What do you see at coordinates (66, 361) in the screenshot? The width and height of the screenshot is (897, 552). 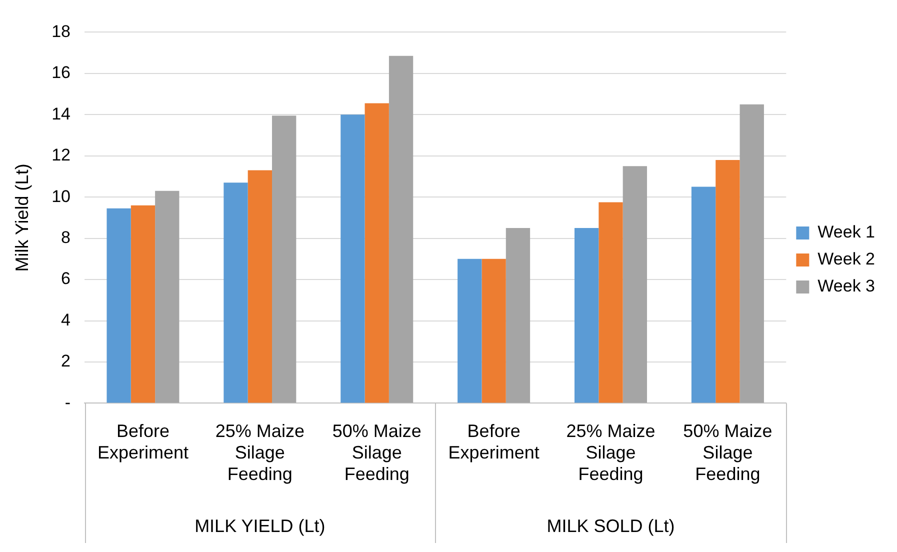 I see `y-tick-label: 2` at bounding box center [66, 361].